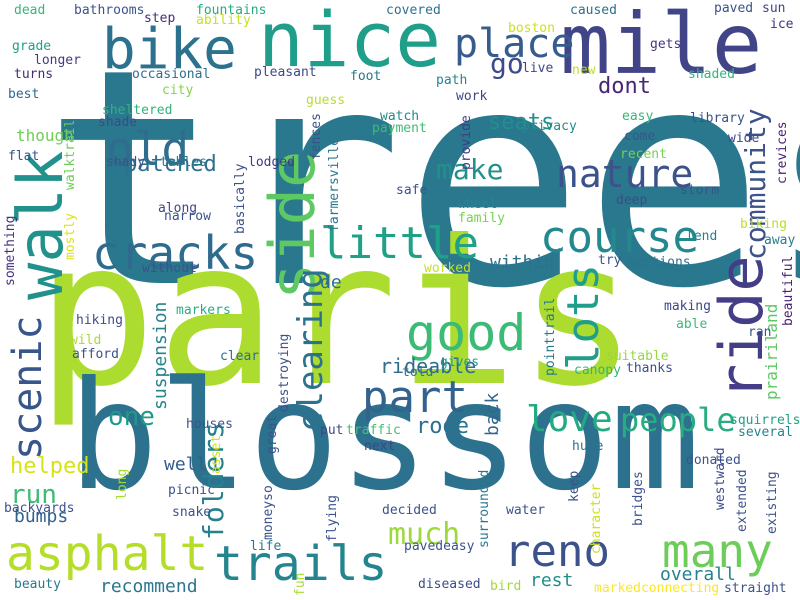 The height and width of the screenshot is (600, 800). I want to click on word: ran, so click(760, 332).